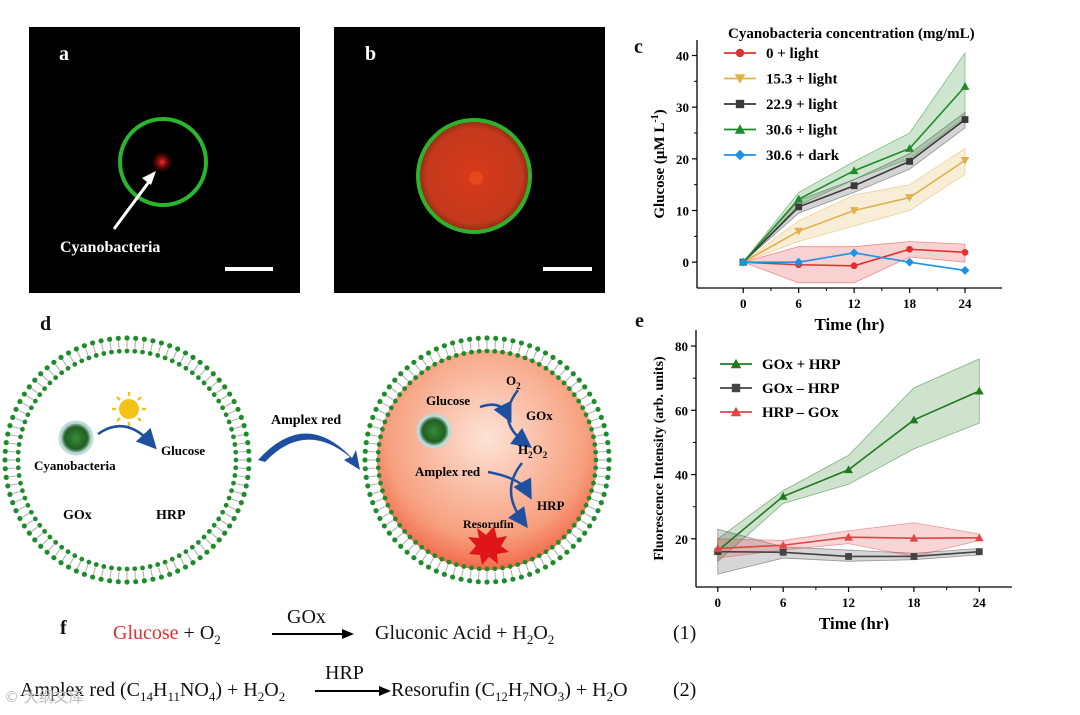  I want to click on cyanobacteria-label: Cyanobacteria, so click(110, 247).